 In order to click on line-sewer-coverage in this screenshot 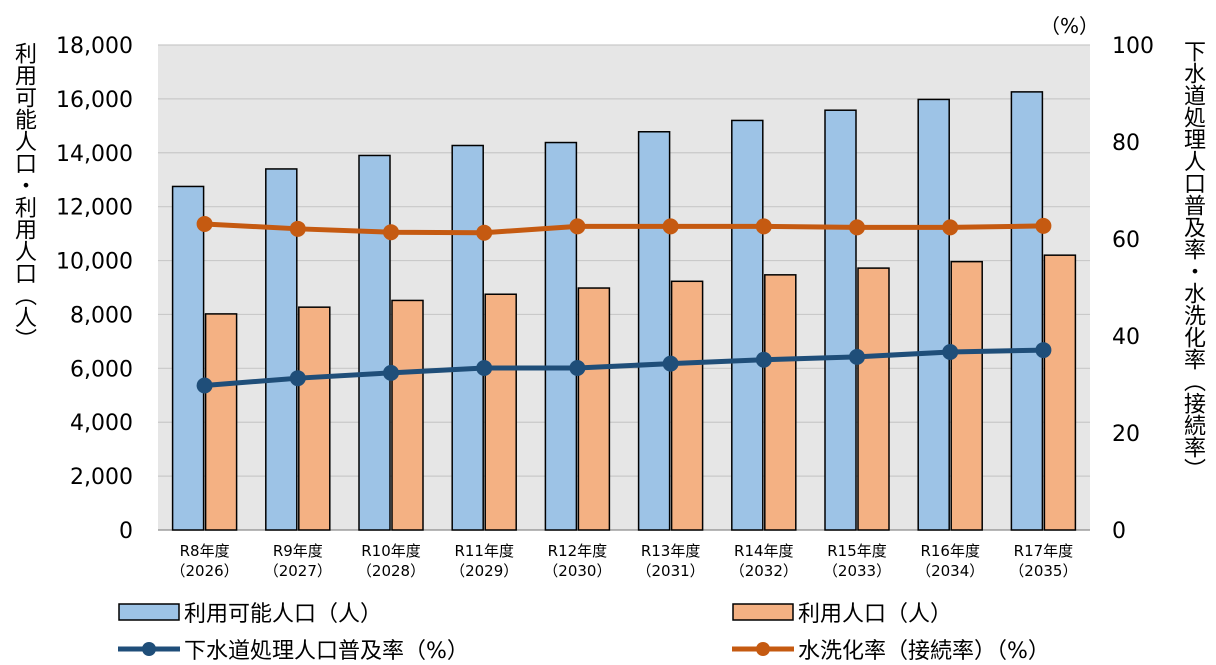, I will do `click(624, 367)`.